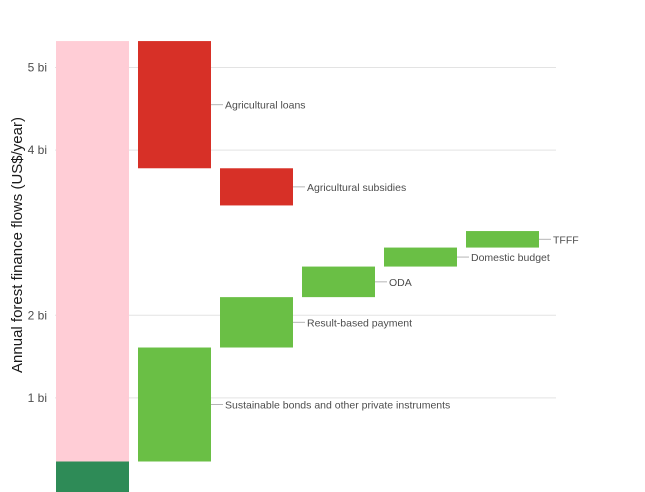 This screenshot has height=492, width=645. What do you see at coordinates (359, 323) in the screenshot?
I see `bar-label: Result-based payment` at bounding box center [359, 323].